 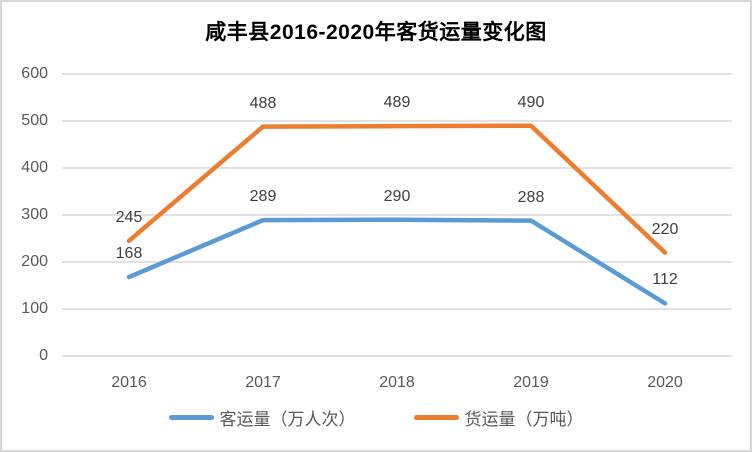 What do you see at coordinates (531, 102) in the screenshot?
I see `data-label: 490` at bounding box center [531, 102].